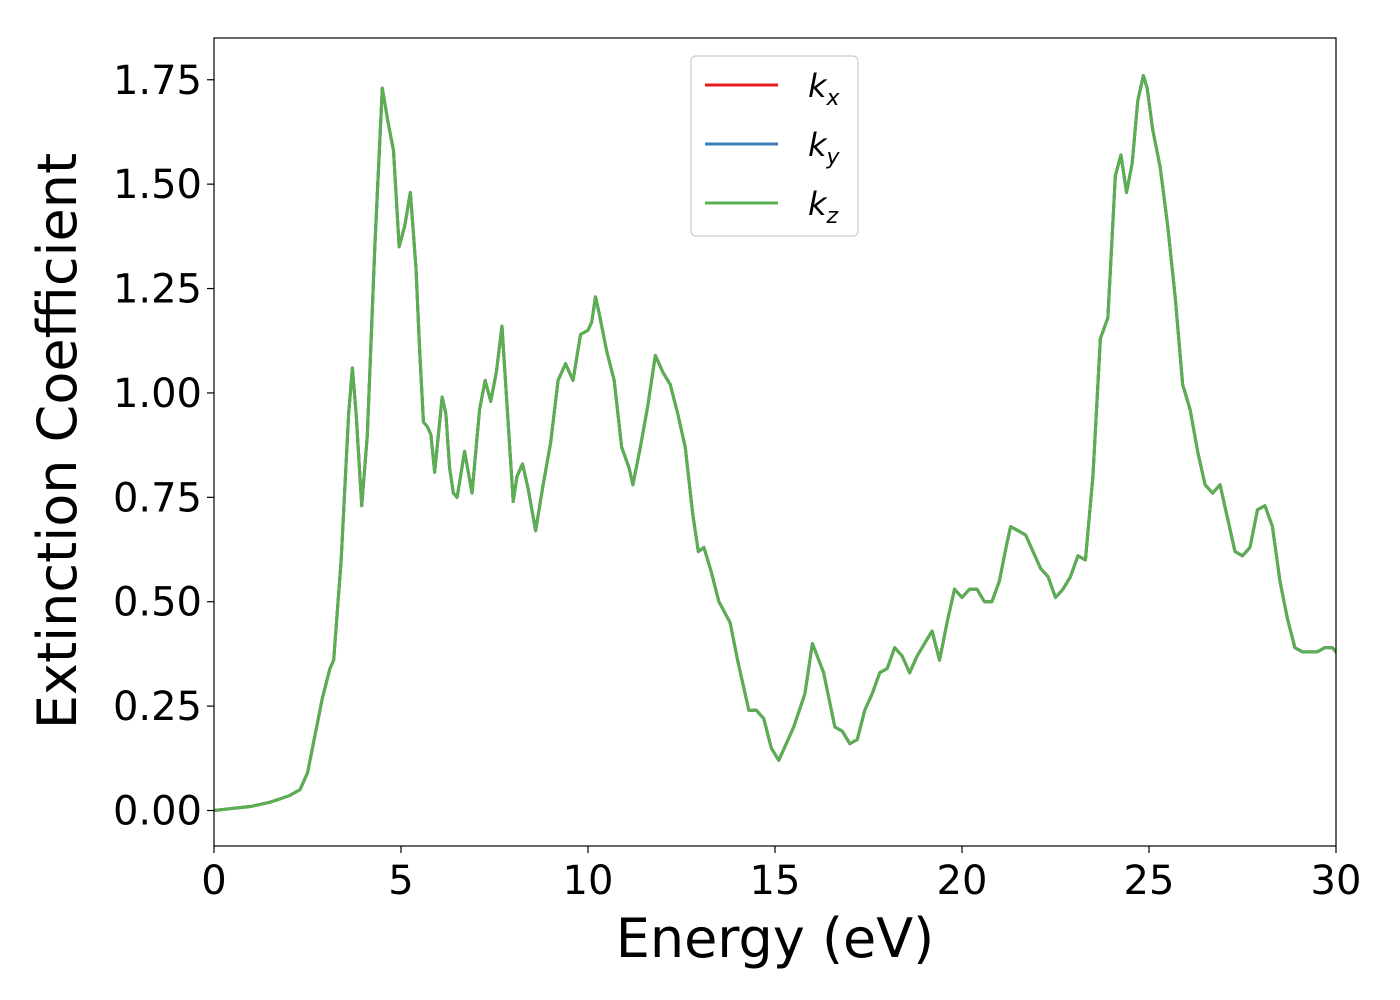  I want to click on y-tick-label: 0.50, so click(157, 603).